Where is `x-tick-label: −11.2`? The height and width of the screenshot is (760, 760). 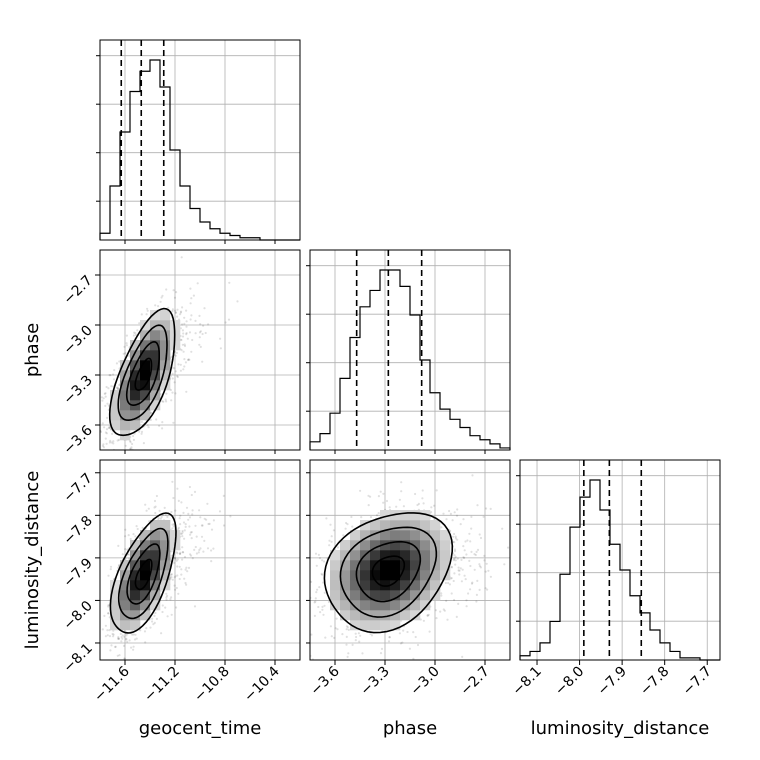 x-tick-label: −11.2 is located at coordinates (162, 685).